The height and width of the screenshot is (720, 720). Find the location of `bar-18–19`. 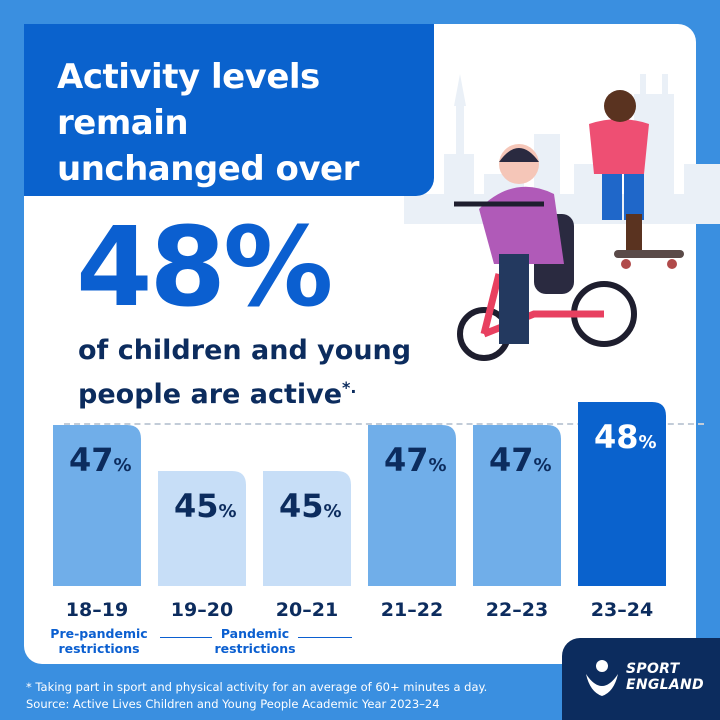

bar-18–19 is located at coordinates (97, 505).